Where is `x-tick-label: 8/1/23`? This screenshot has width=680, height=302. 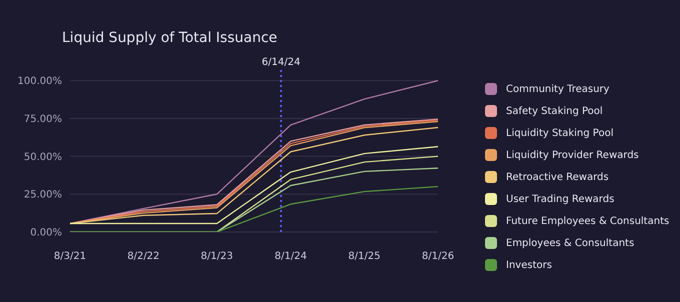 x-tick-label: 8/1/23 is located at coordinates (216, 256).